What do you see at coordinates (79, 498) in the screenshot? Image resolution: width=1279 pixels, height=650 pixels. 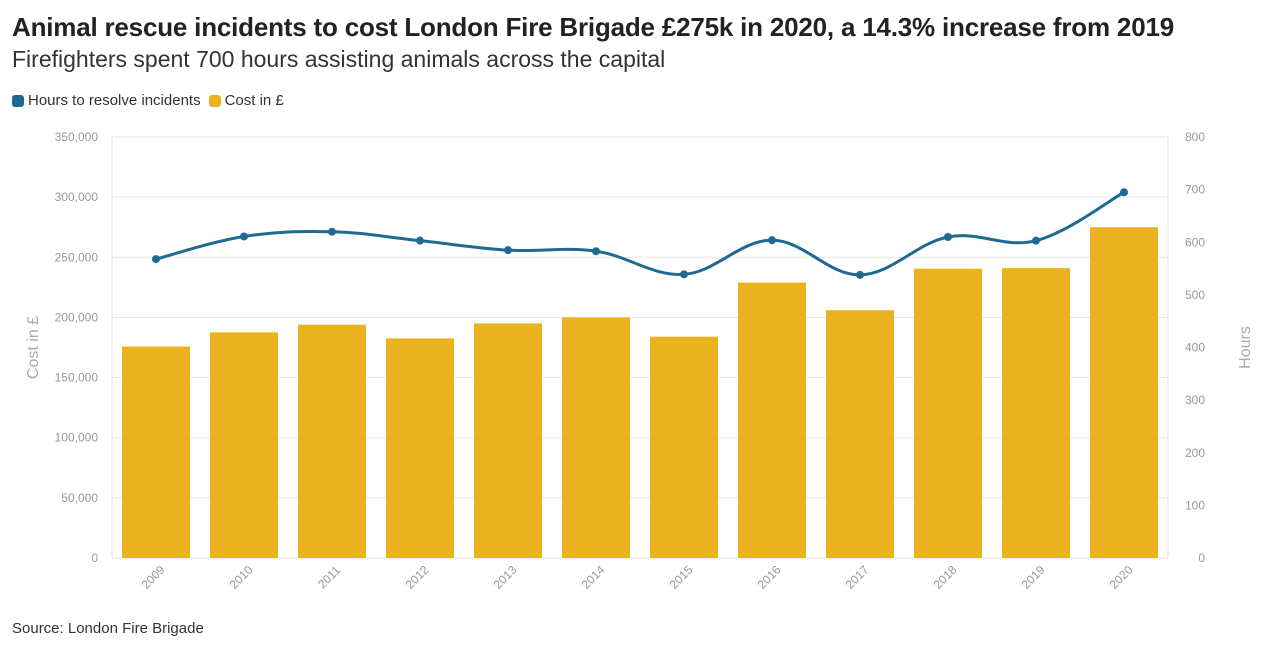 I see `y-left-tick-label: 50,000` at bounding box center [79, 498].